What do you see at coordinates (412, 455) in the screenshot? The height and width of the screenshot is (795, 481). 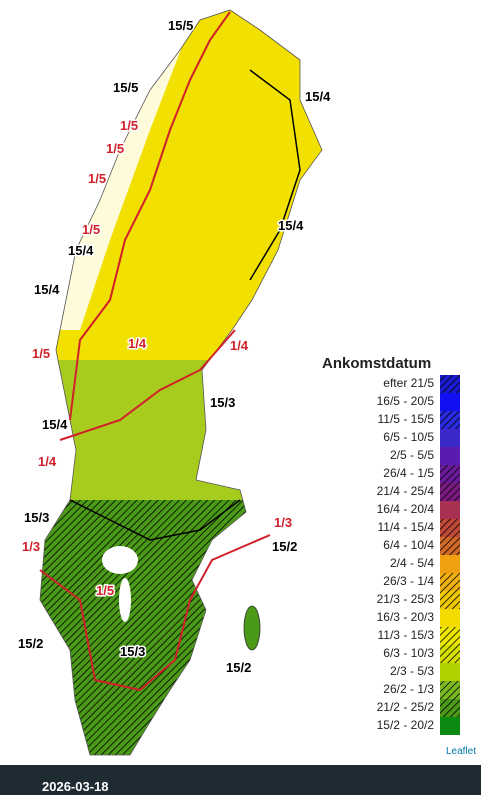 I see `legend-label: 2/5 - 5/5` at bounding box center [412, 455].